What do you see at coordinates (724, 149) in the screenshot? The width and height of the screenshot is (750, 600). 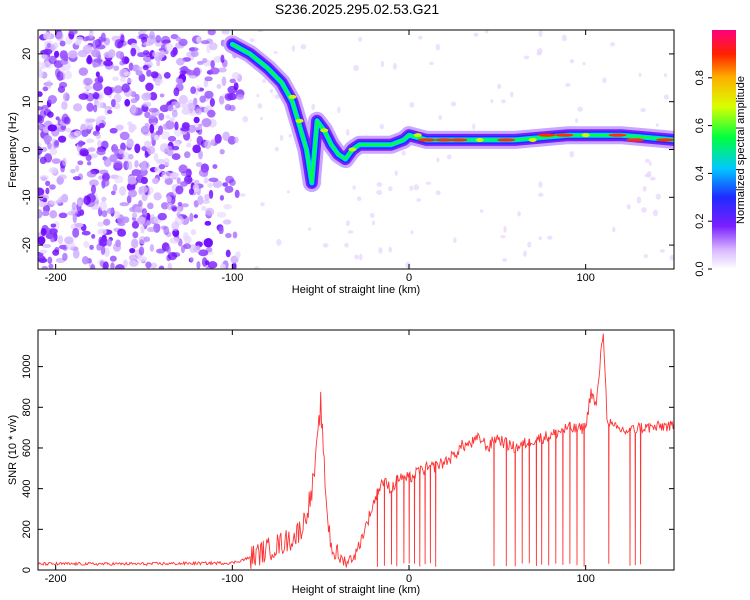 I see `colorbar-gradient` at bounding box center [724, 149].